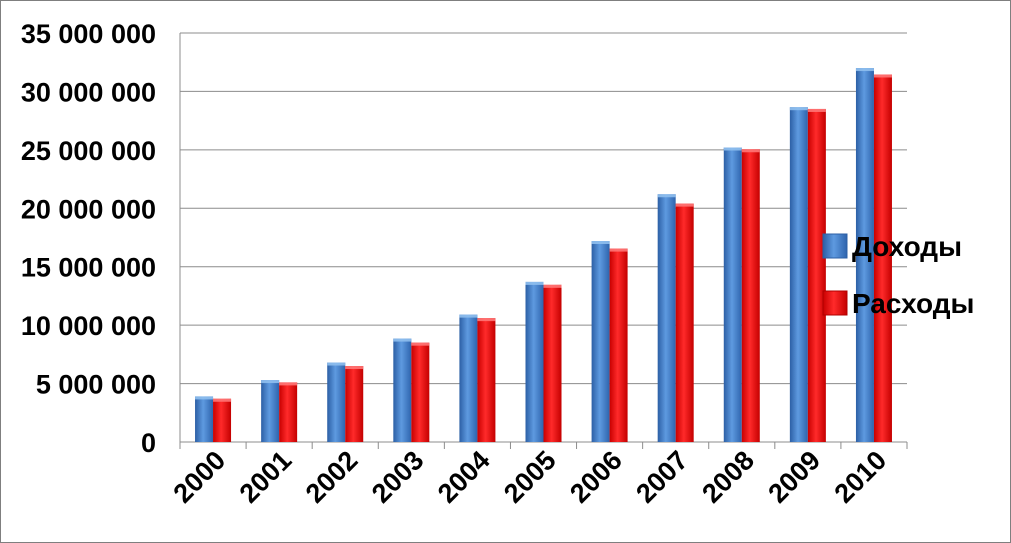 The height and width of the screenshot is (543, 1011). What do you see at coordinates (732, 294) in the screenshot?
I see `bar-dohody-2008` at bounding box center [732, 294].